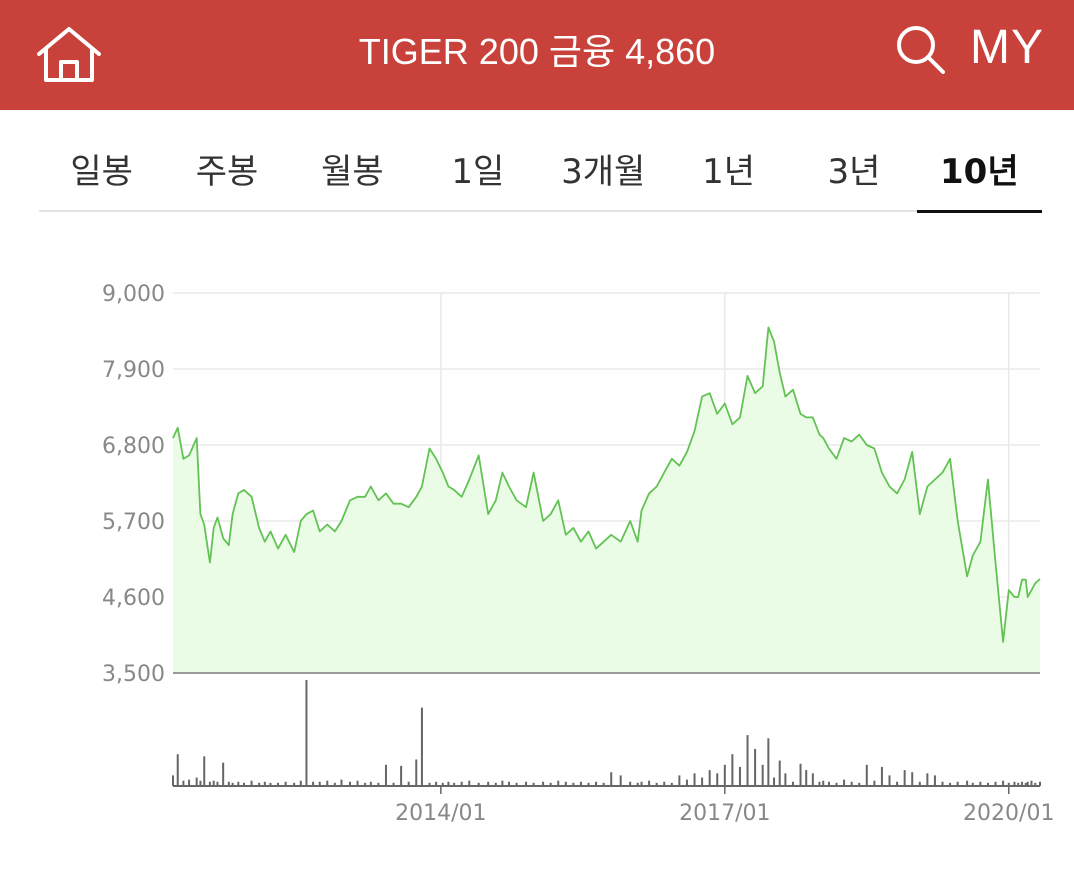 The width and height of the screenshot is (1074, 883). Describe the element at coordinates (729, 172) in the screenshot. I see `tab-1-year: 1년` at that location.